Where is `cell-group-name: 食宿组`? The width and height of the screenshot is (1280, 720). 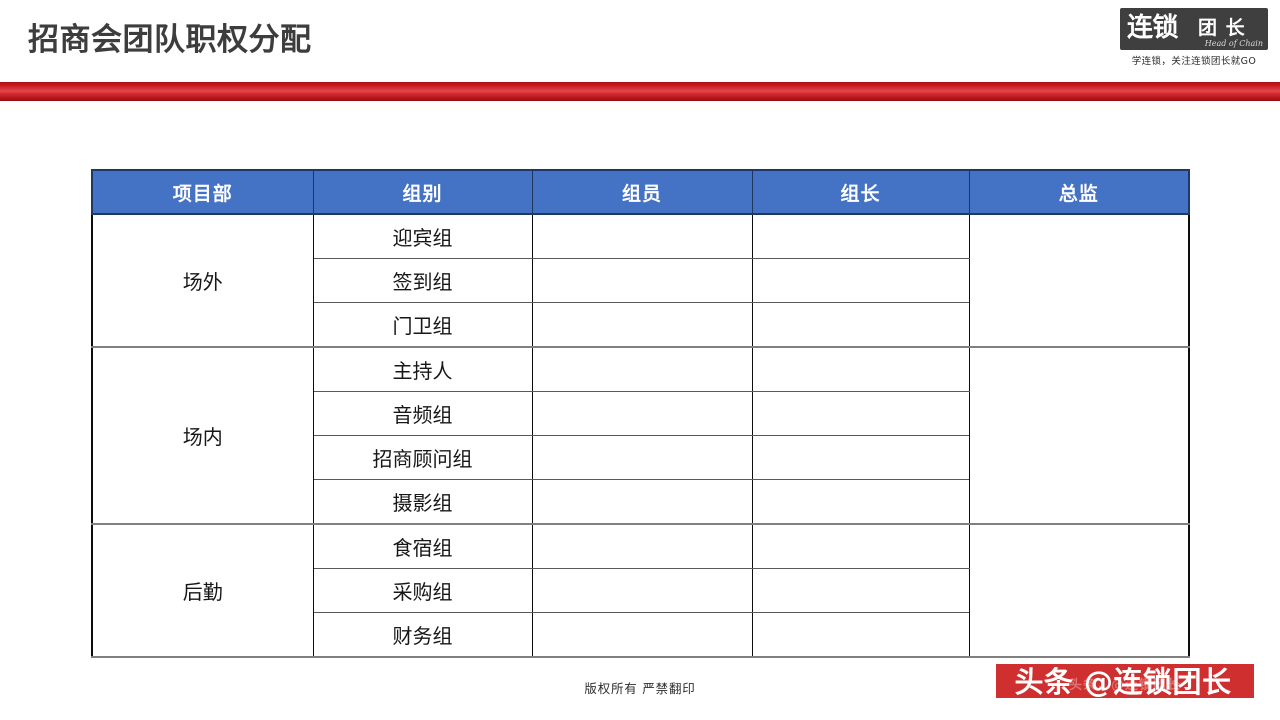 cell-group-name: 食宿组 is located at coordinates (422, 546).